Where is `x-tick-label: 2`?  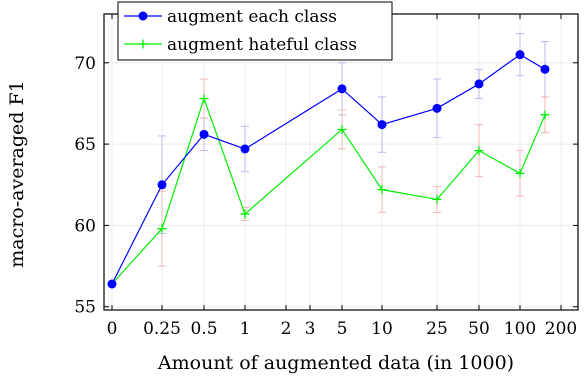
x-tick-label: 2 is located at coordinates (286, 329).